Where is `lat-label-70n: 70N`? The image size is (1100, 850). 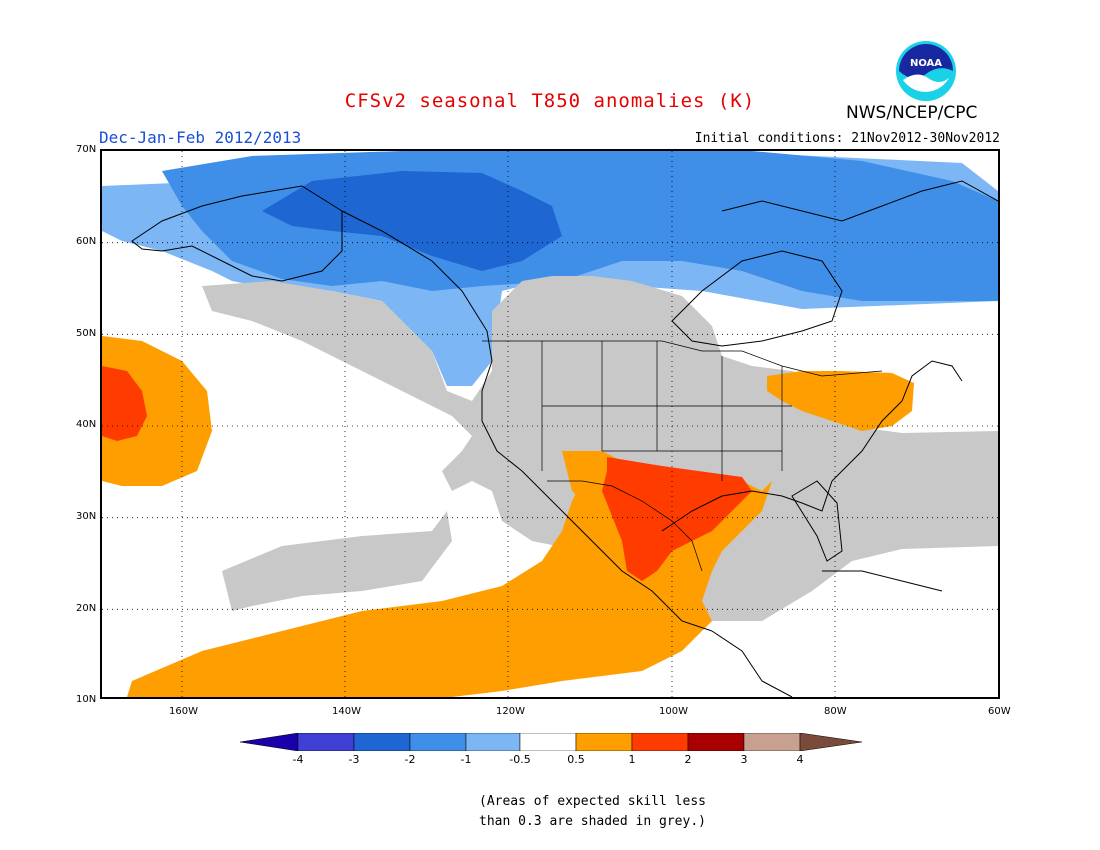 lat-label-70n: 70N is located at coordinates (86, 149).